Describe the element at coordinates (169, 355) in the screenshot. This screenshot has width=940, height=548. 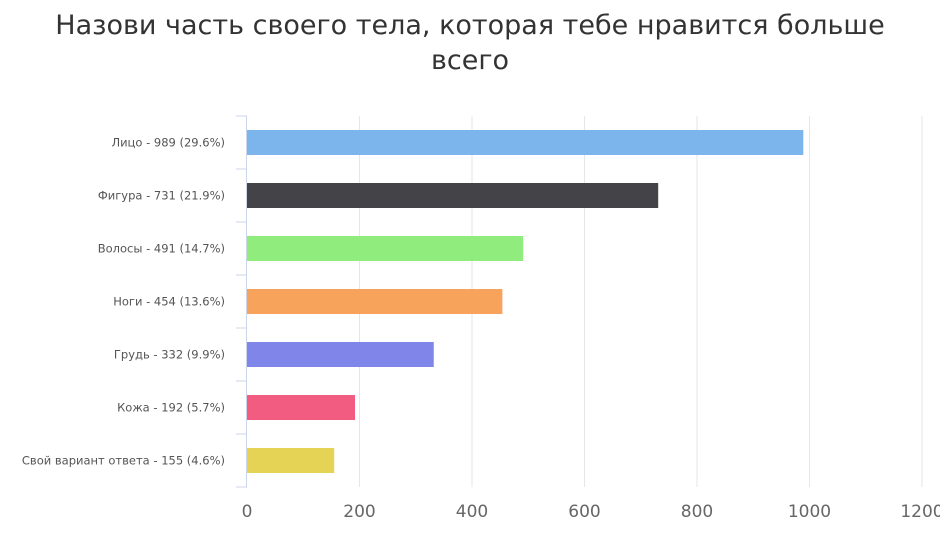
I see `category-label: Грудь - 332 (9.9%)` at that location.